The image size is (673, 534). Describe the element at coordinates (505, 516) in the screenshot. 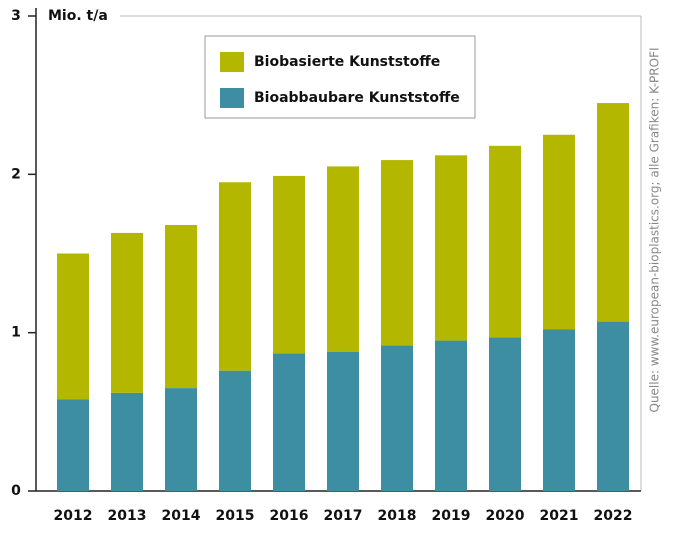

I see `x-tick-label: 2020` at that location.